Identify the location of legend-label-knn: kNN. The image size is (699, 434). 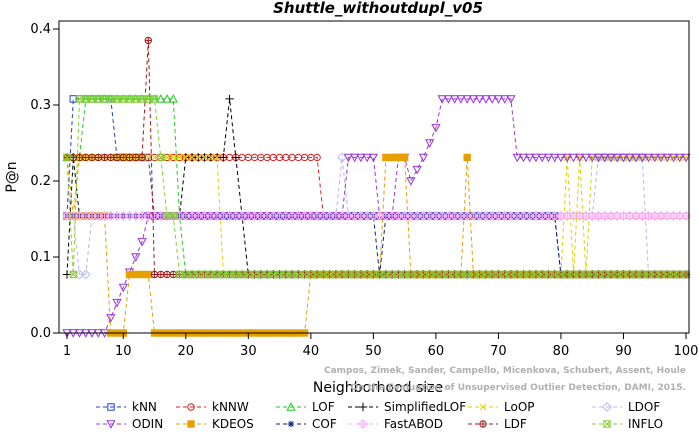
(144, 407).